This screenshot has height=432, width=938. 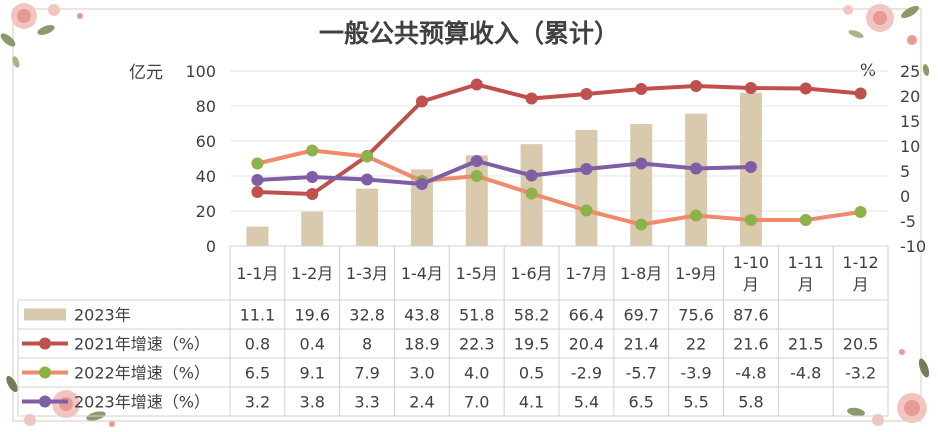 What do you see at coordinates (142, 373) in the screenshot?
I see `legend-label: 2022年增速（%）` at bounding box center [142, 373].